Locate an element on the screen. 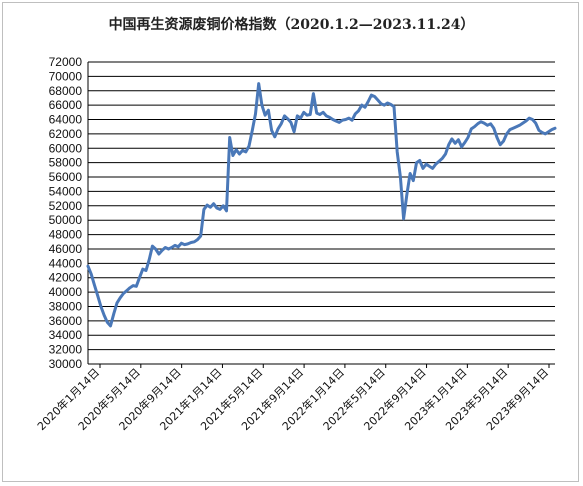  y-tick-label: 58000 is located at coordinates (66, 163).